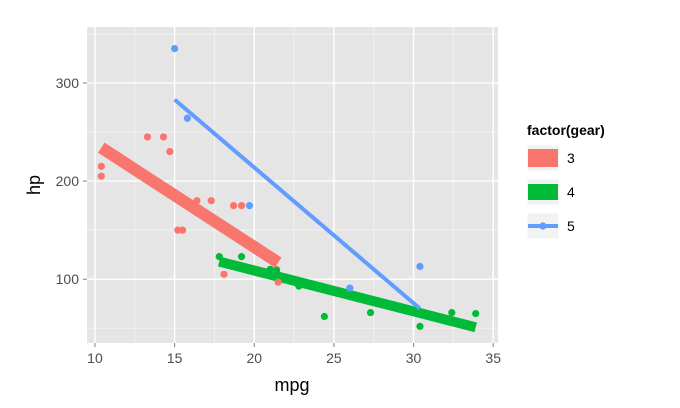 Image resolution: width=680 pixels, height=408 pixels. I want to click on x-tick-label: 20, so click(254, 358).